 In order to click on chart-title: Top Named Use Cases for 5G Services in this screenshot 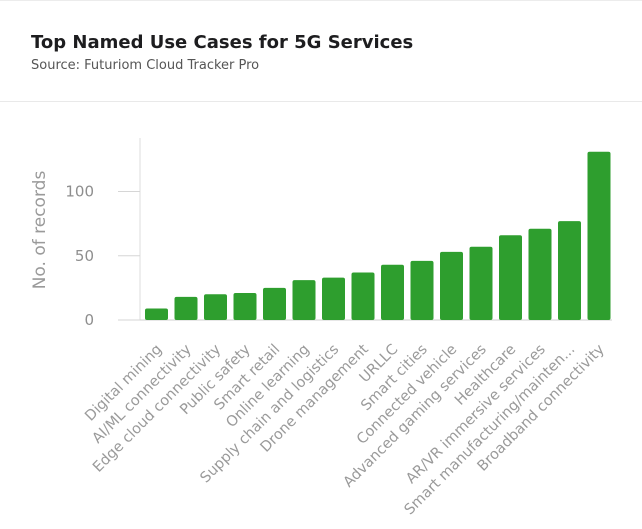, I will do `click(222, 42)`.